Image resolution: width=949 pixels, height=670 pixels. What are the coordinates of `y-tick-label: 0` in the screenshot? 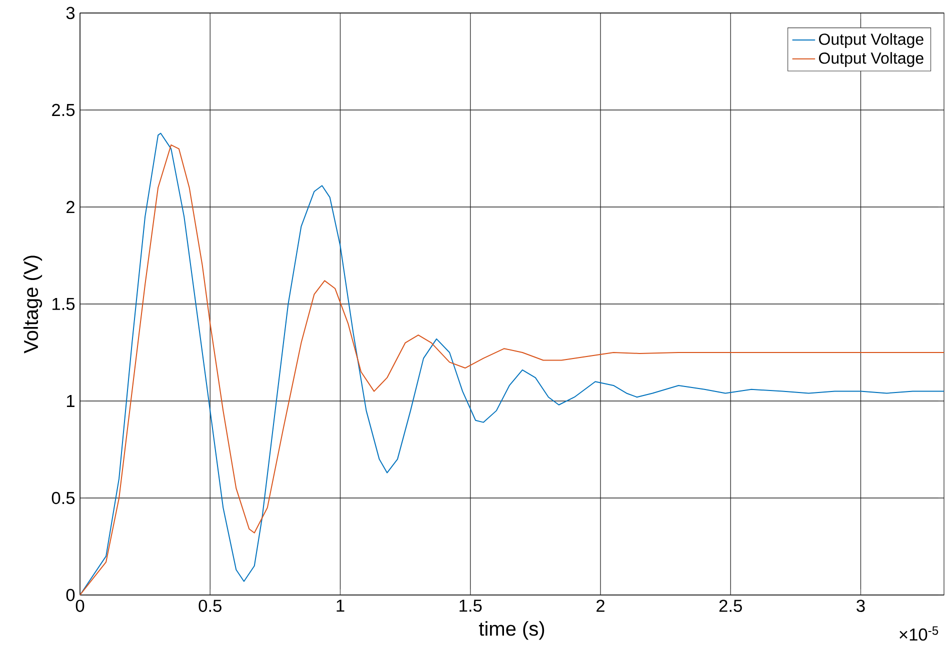 It's located at (70, 595).